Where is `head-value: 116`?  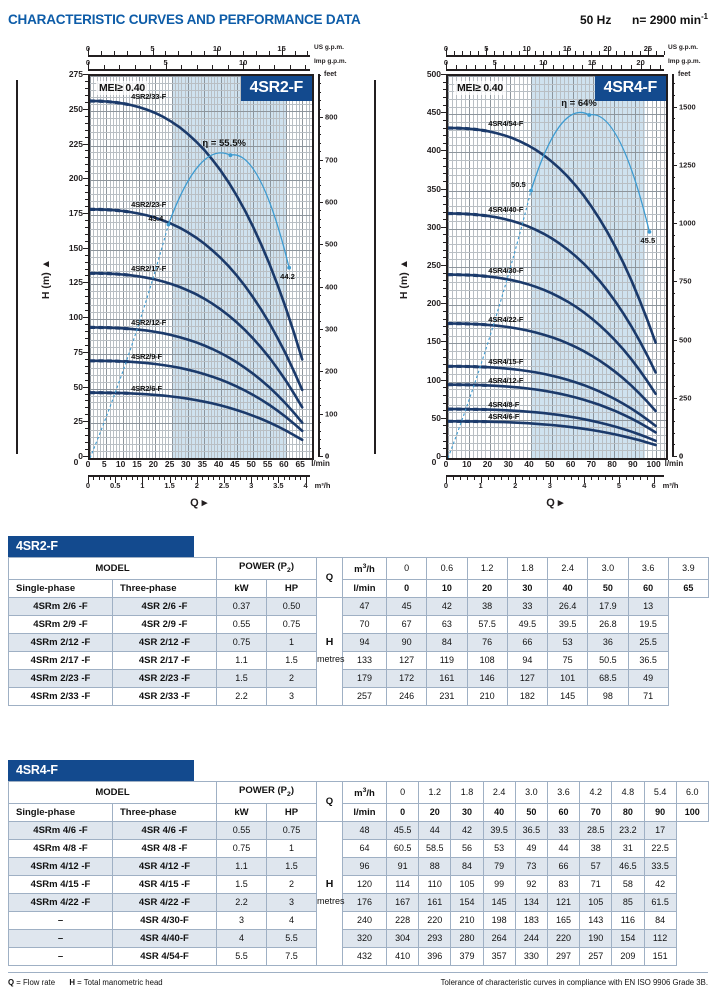 head-value: 116 is located at coordinates (628, 920).